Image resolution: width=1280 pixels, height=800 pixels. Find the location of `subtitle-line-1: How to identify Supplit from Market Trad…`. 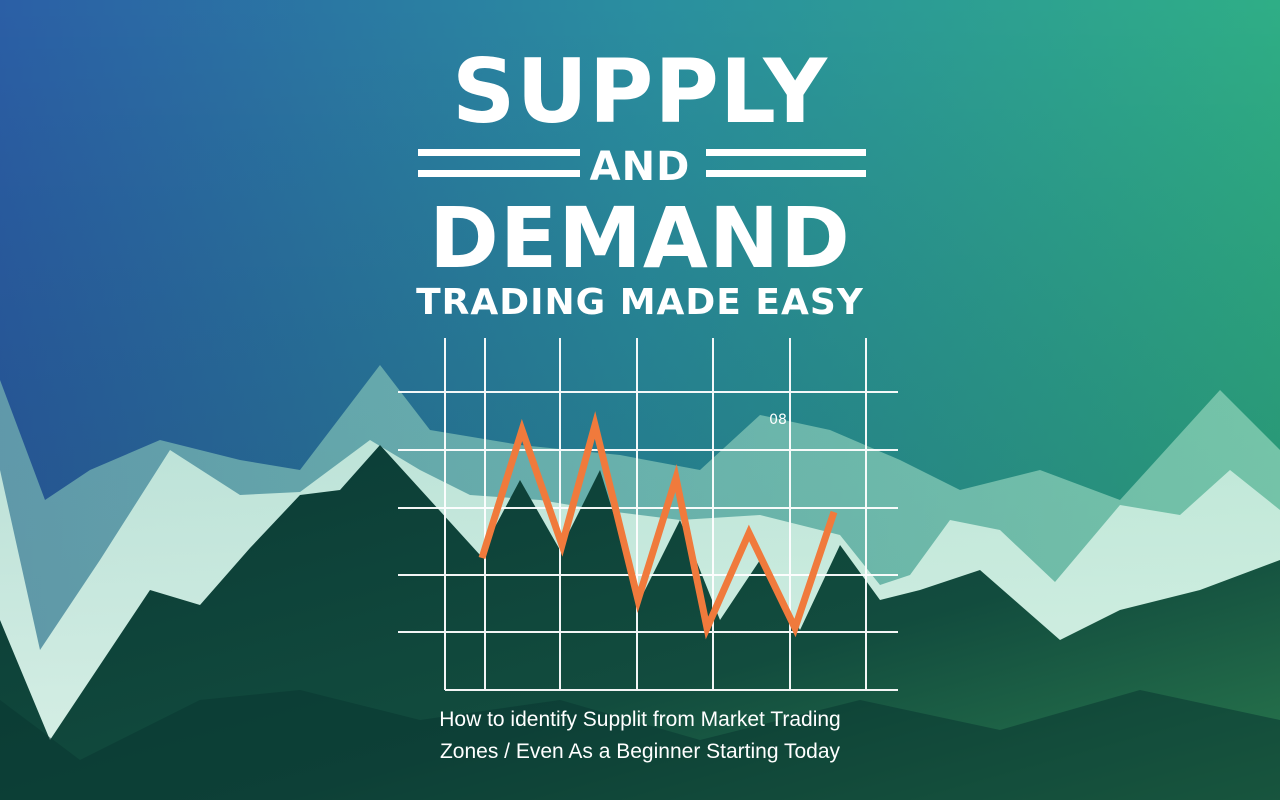

subtitle-line-1: How to identify Supplit from Market Trad… is located at coordinates (640, 719).